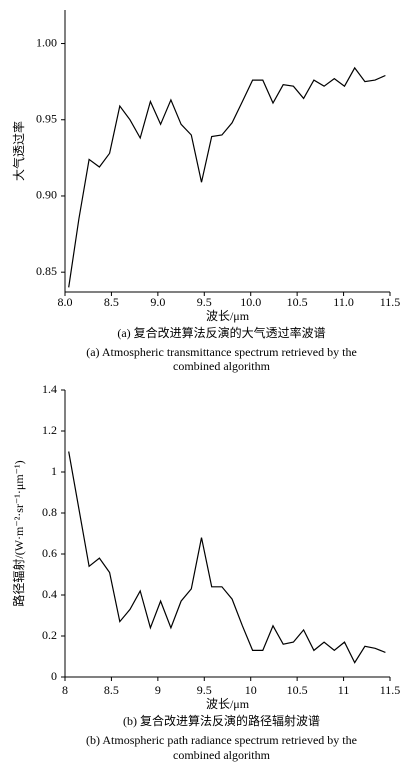 This screenshot has height=781, width=407. What do you see at coordinates (49, 389) in the screenshot?
I see `y-tick-label: 1.4` at bounding box center [49, 389].